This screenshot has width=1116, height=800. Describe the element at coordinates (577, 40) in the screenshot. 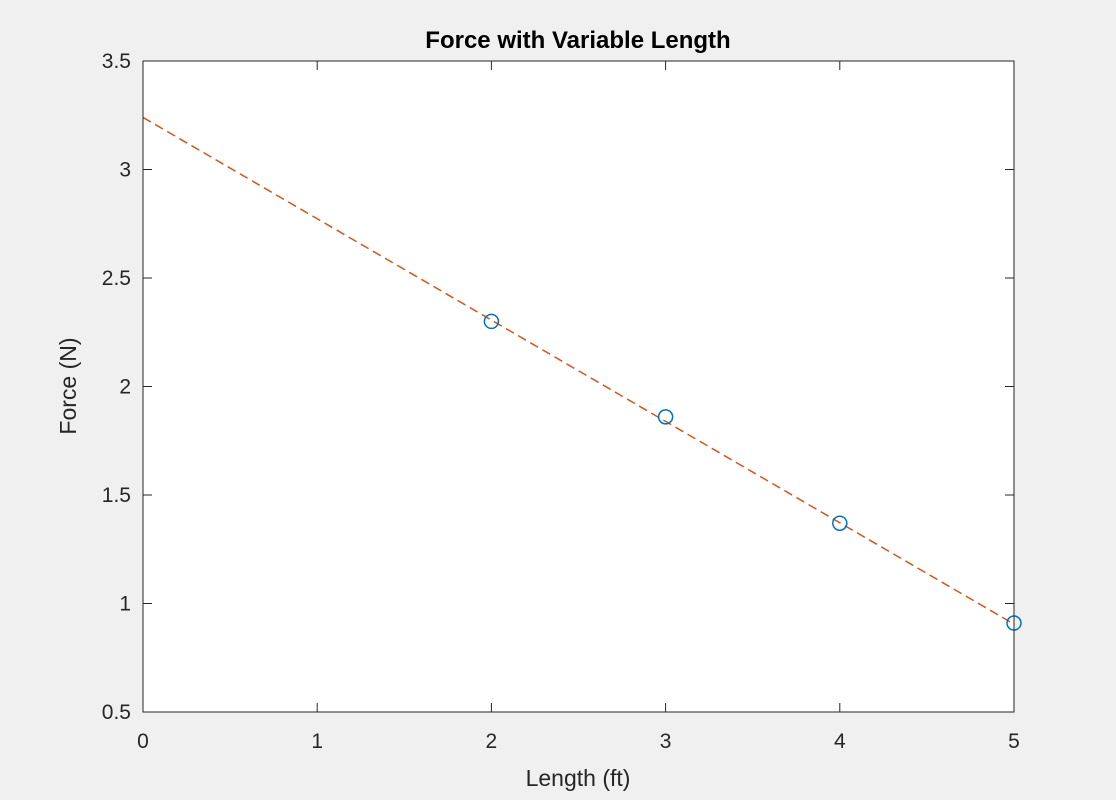

I see `chart-title: Force with Variable Length` at that location.